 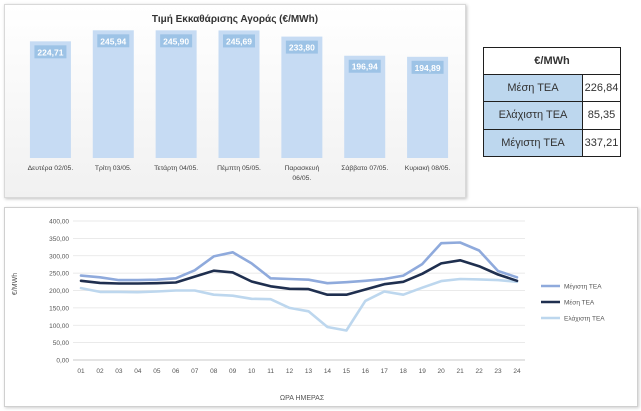 I want to click on x-tick-label: 12, so click(x=290, y=371).